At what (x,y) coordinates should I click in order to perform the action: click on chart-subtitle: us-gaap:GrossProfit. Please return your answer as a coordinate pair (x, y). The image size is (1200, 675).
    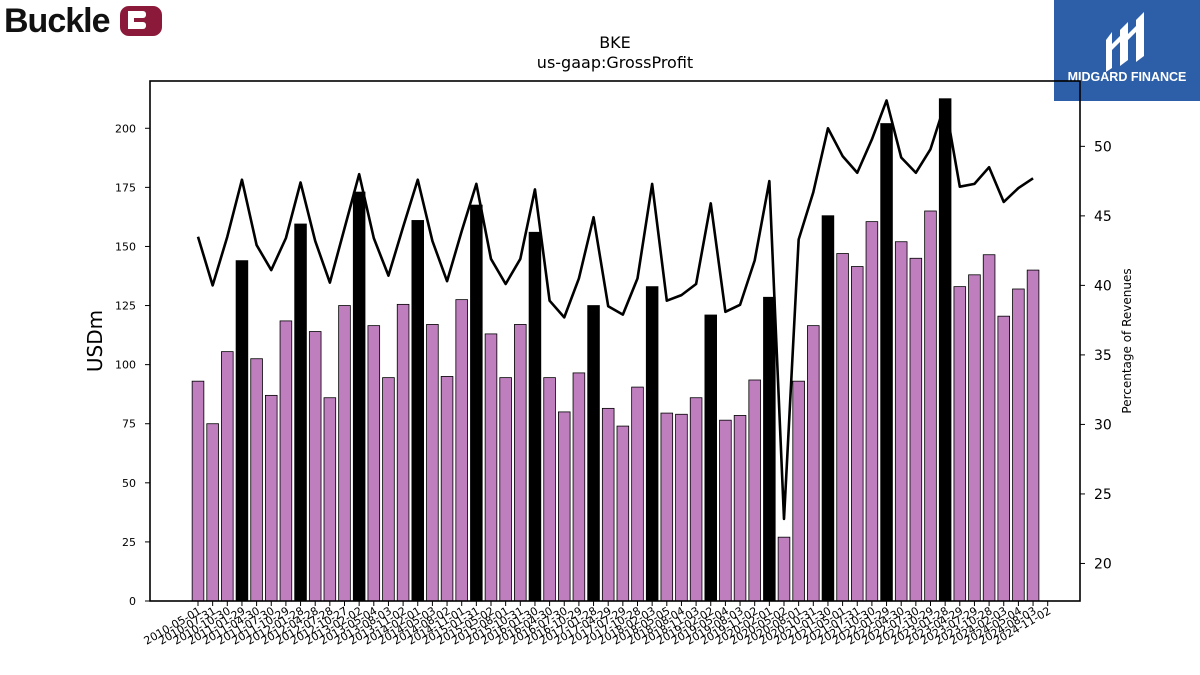
    Looking at the image, I should click on (615, 62).